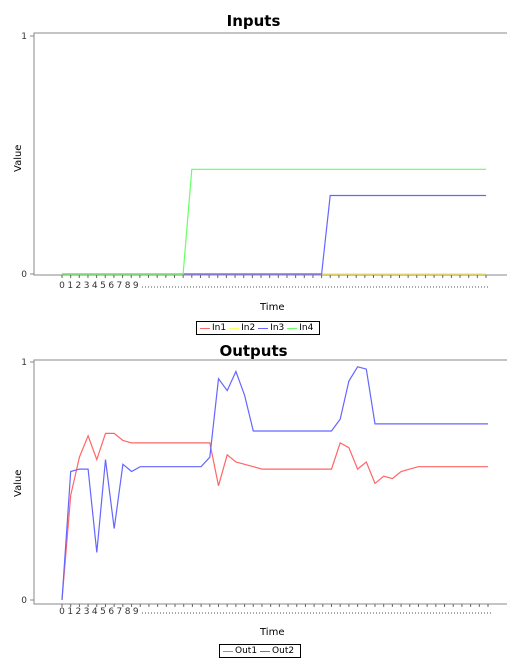 This screenshot has height=658, width=507. I want to click on legend: Out1 Out2, so click(260, 651).